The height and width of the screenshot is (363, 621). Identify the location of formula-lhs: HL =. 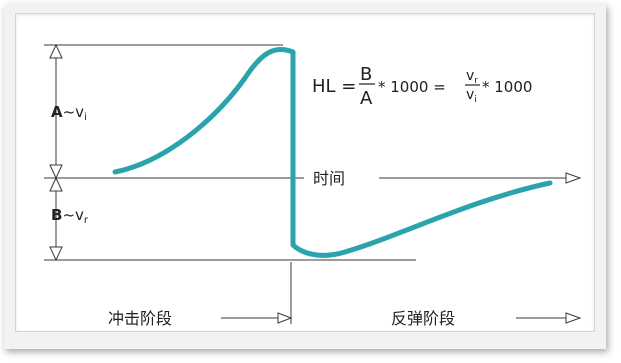
(334, 86).